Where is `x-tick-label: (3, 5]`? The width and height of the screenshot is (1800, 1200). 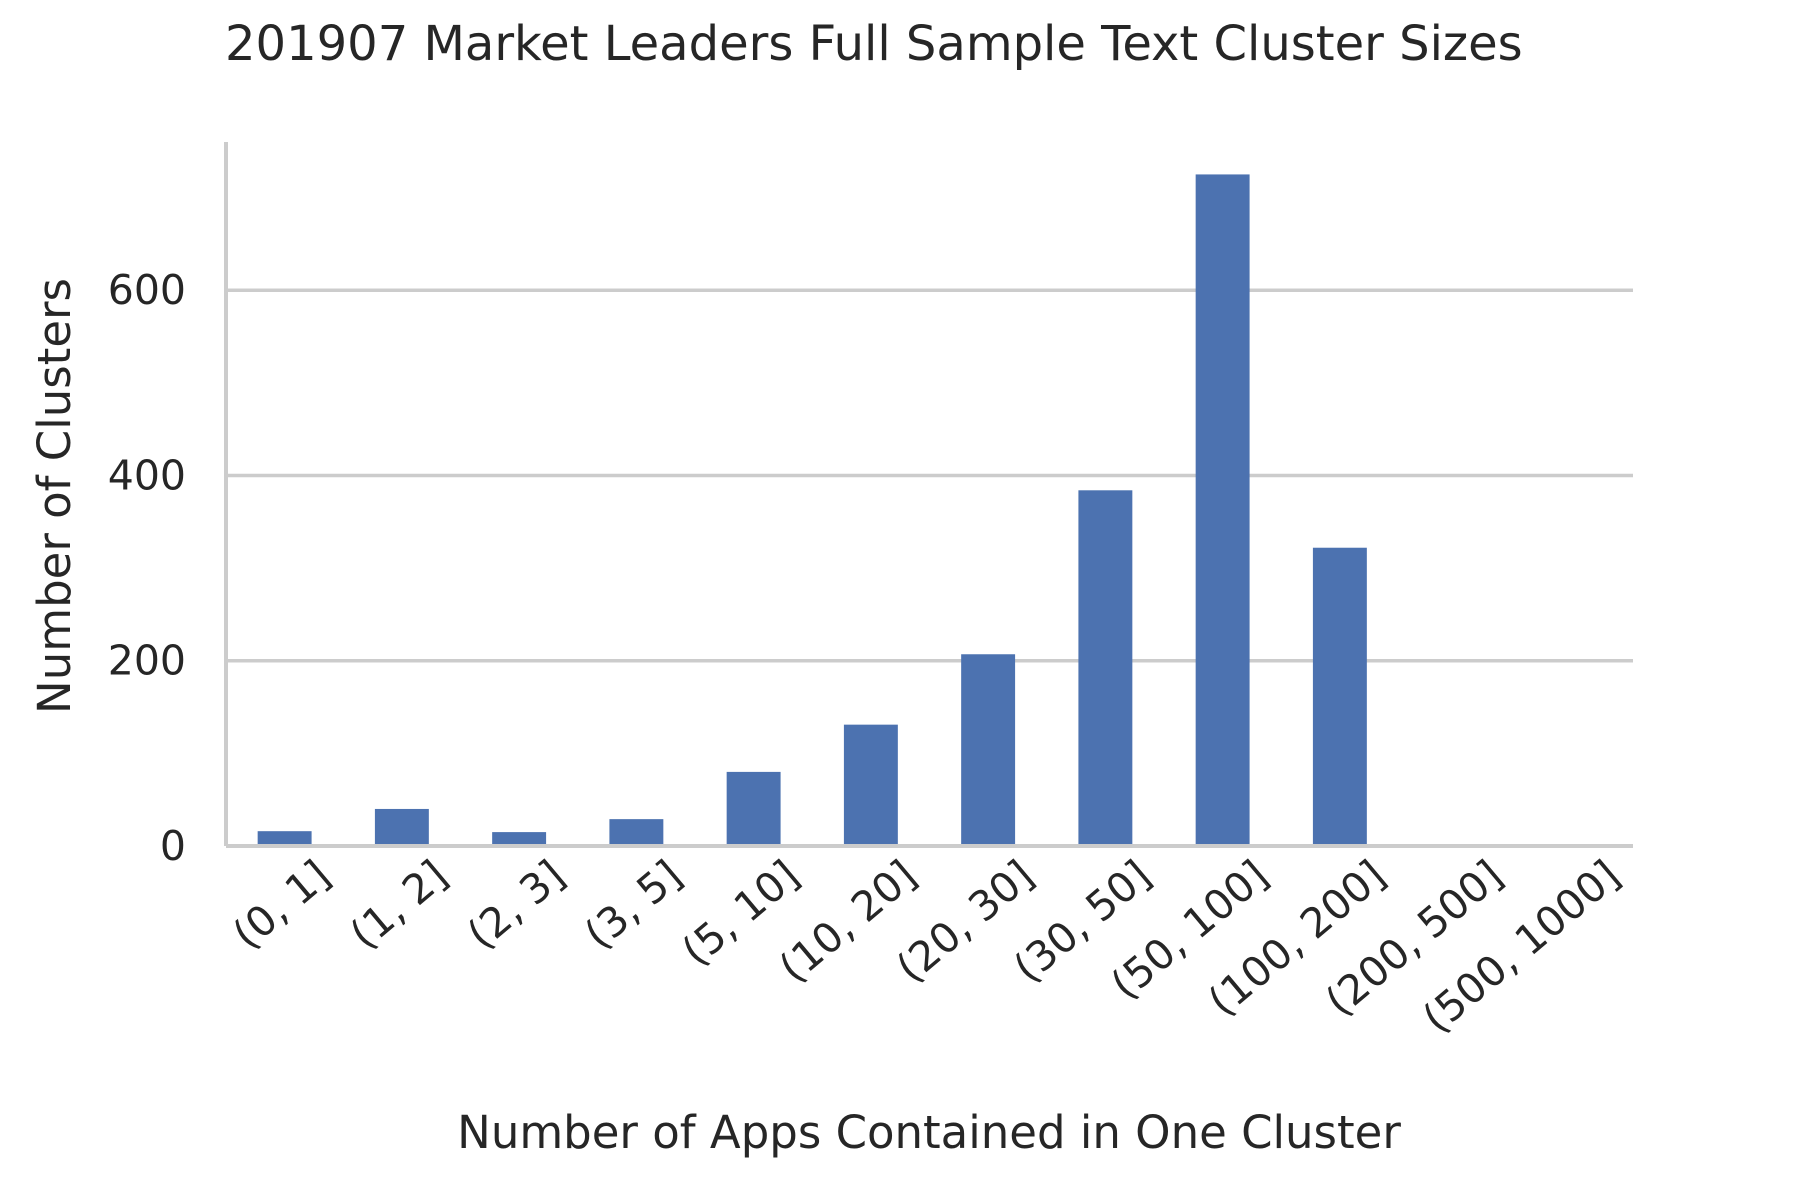
x-tick-label: (3, 5] is located at coordinates (633, 905).